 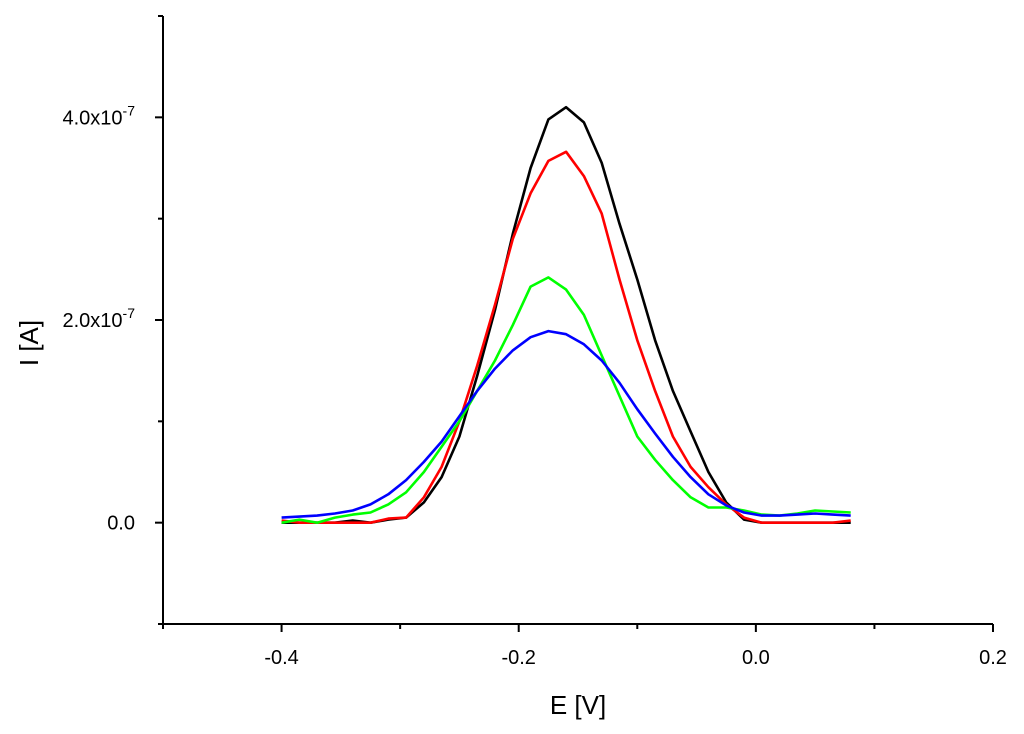 What do you see at coordinates (281, 658) in the screenshot?
I see `x-tick-label: -0.4` at bounding box center [281, 658].